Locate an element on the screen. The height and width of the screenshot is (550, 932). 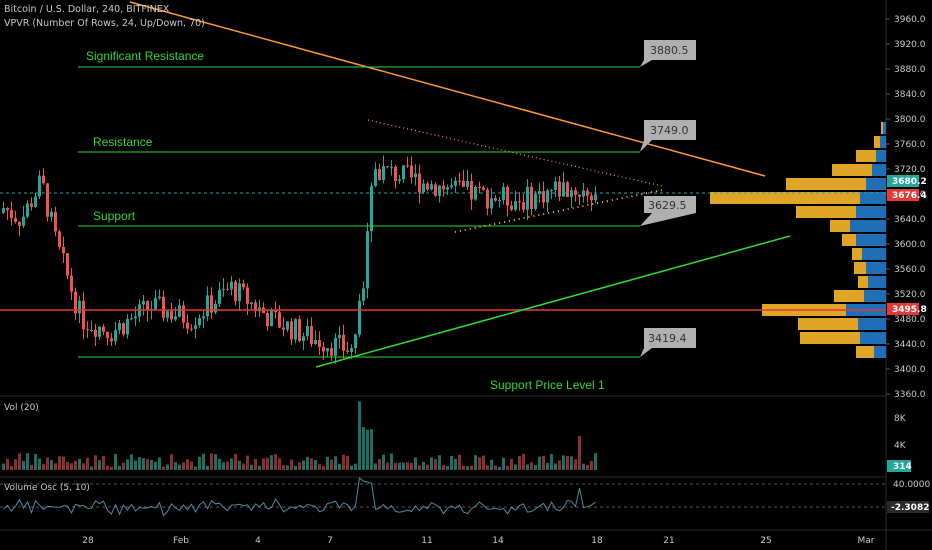
callout-value: 3419.4 is located at coordinates (667, 338).